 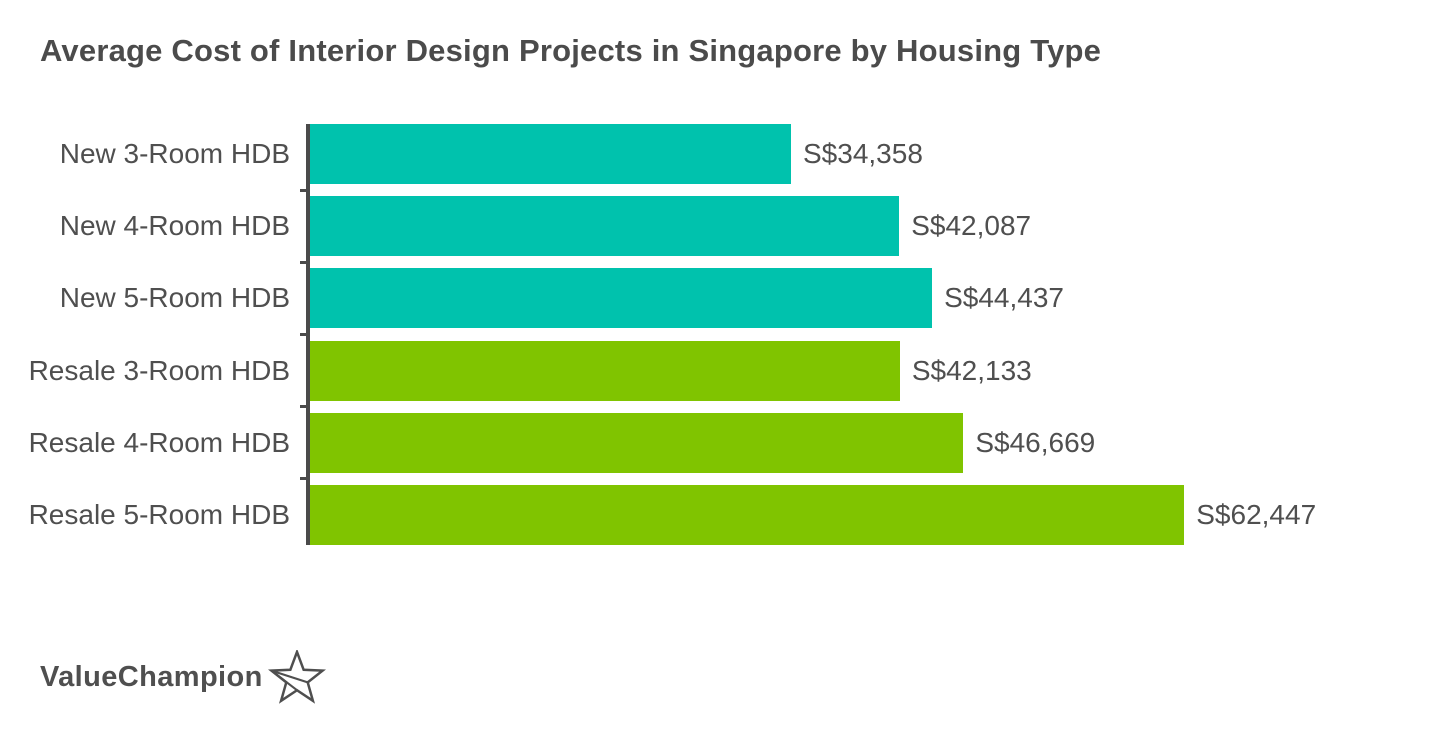 I want to click on value-label: S$62,447, so click(x=1256, y=514).